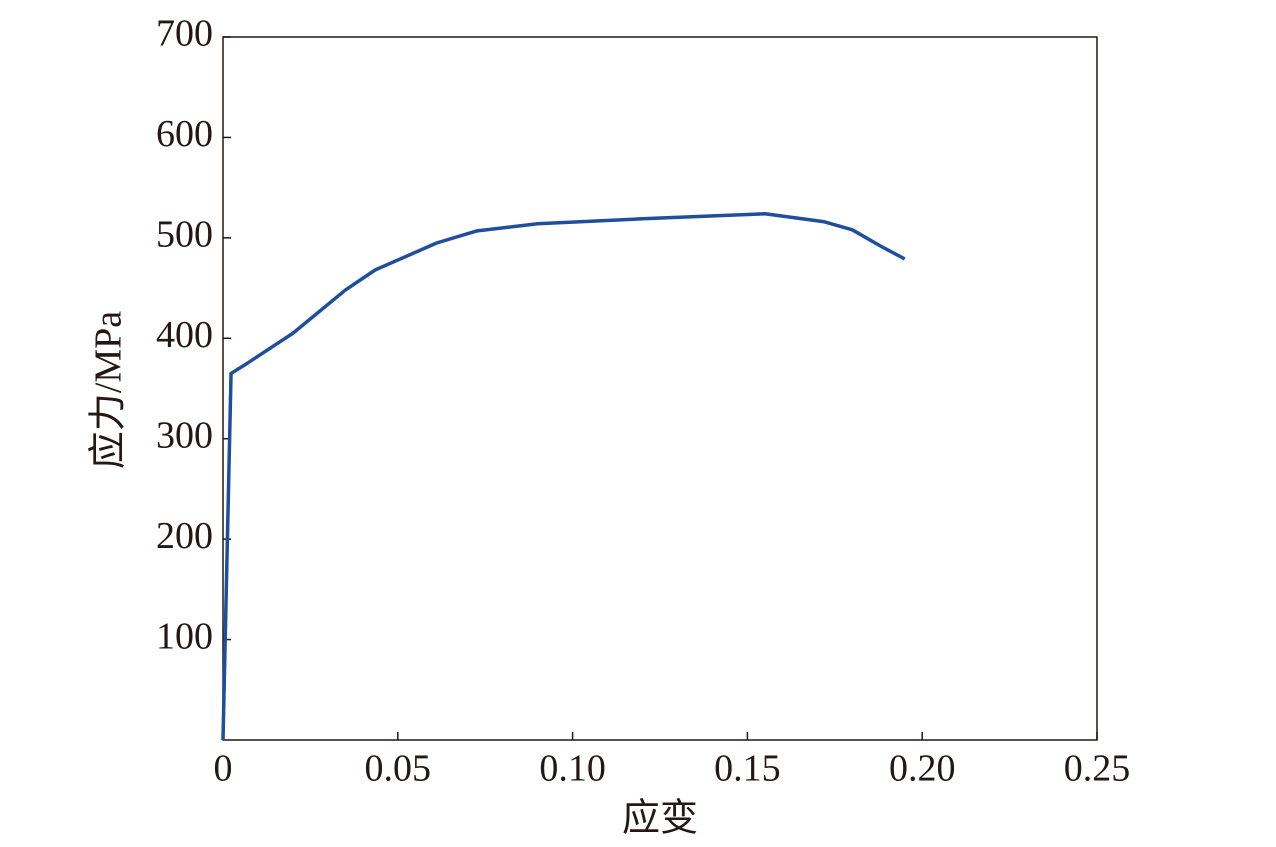  What do you see at coordinates (1097, 769) in the screenshot?
I see `x-tick-label: 0.25` at bounding box center [1097, 769].